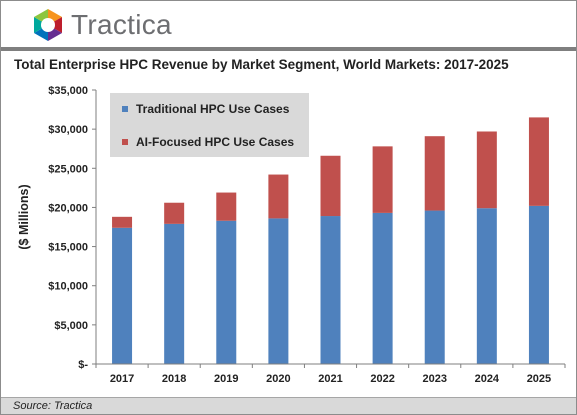 The image size is (577, 415). I want to click on bar-ai-focused-2018, so click(174, 213).